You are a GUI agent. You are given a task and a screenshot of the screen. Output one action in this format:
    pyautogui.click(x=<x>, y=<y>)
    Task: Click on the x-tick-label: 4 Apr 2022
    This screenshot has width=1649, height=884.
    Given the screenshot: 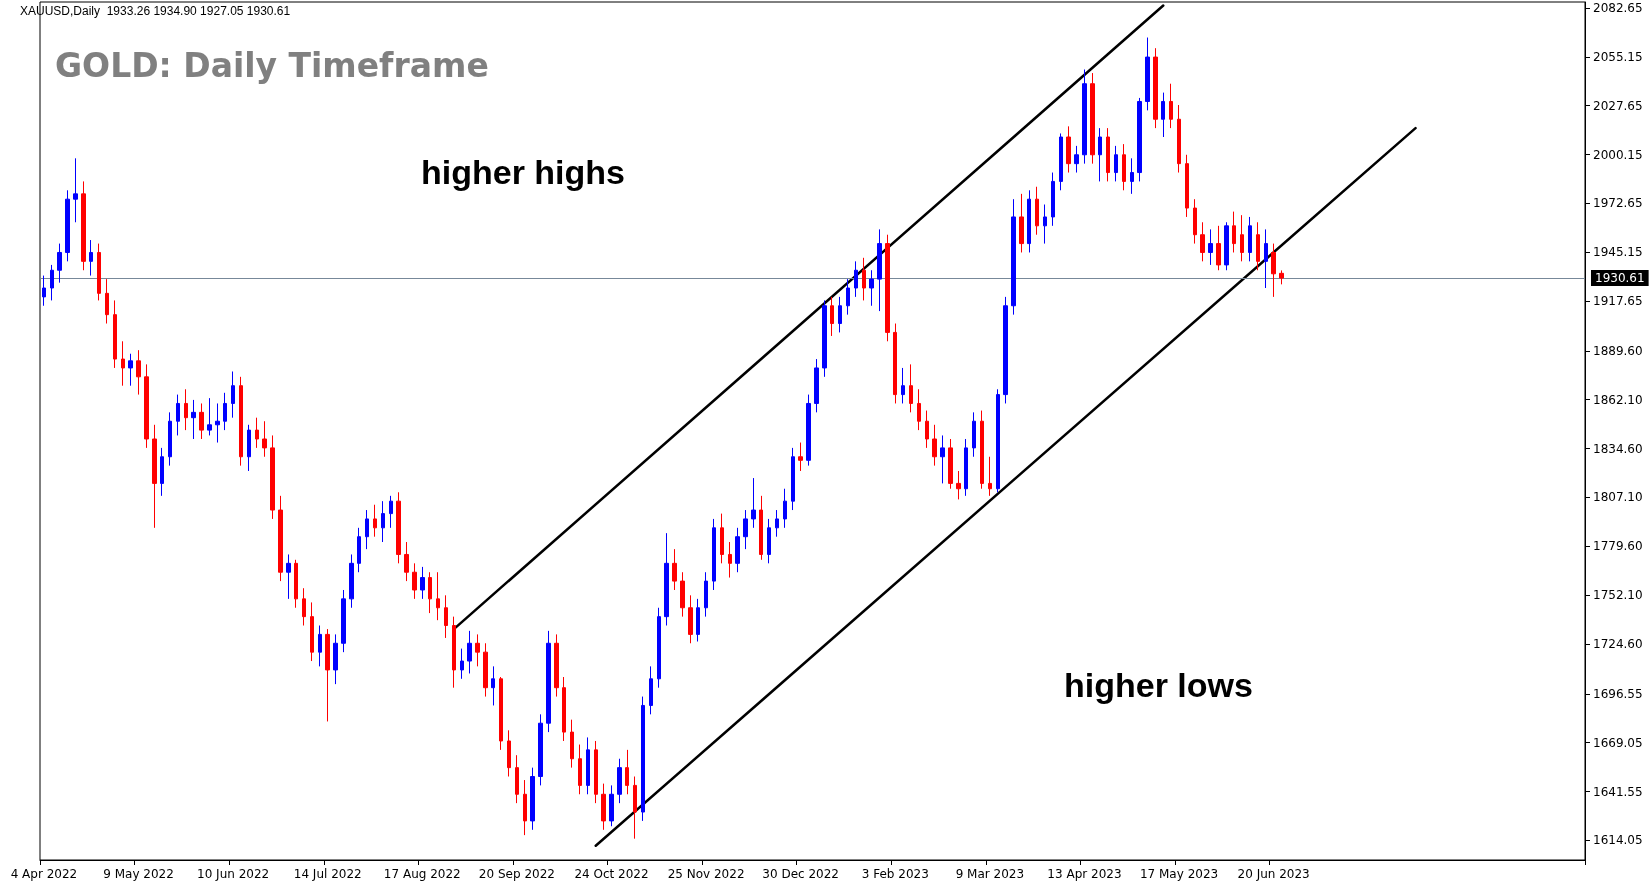 What is the action you would take?
    pyautogui.click(x=44, y=874)
    